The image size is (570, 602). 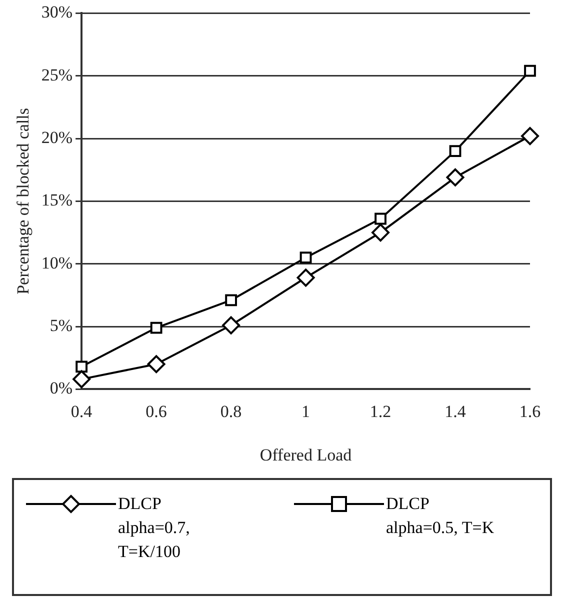 I want to click on x-tick-label: 1, so click(x=306, y=411).